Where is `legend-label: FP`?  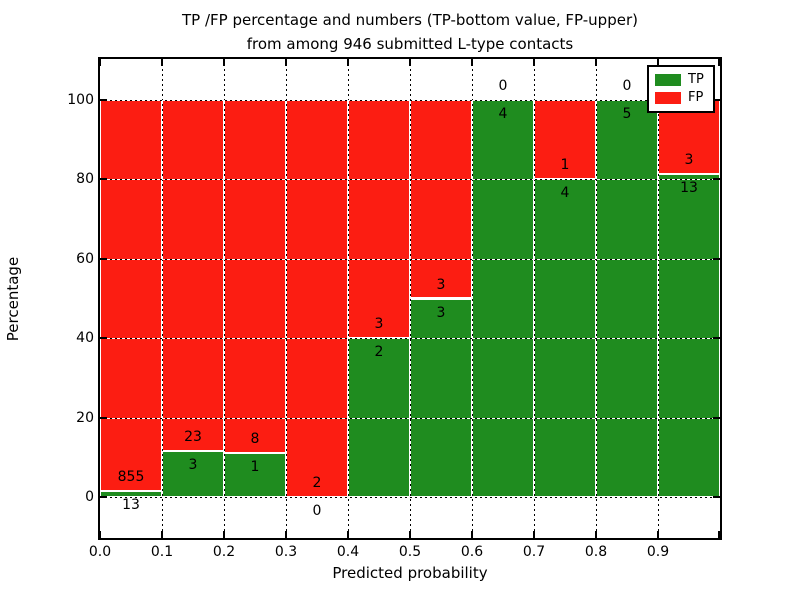 legend-label: FP is located at coordinates (696, 97).